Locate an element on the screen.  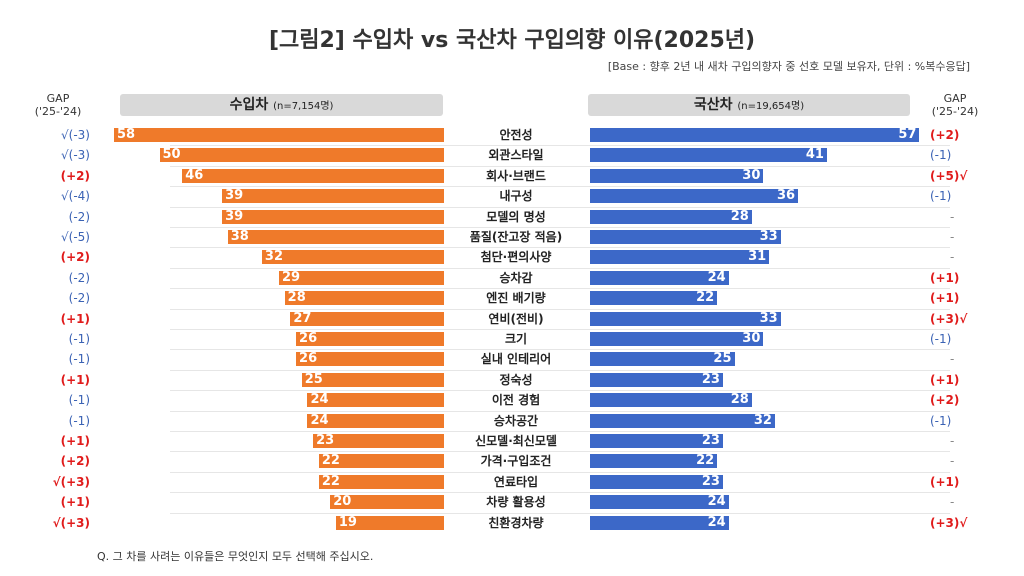
bar-domestic: 41 is located at coordinates (708, 155).